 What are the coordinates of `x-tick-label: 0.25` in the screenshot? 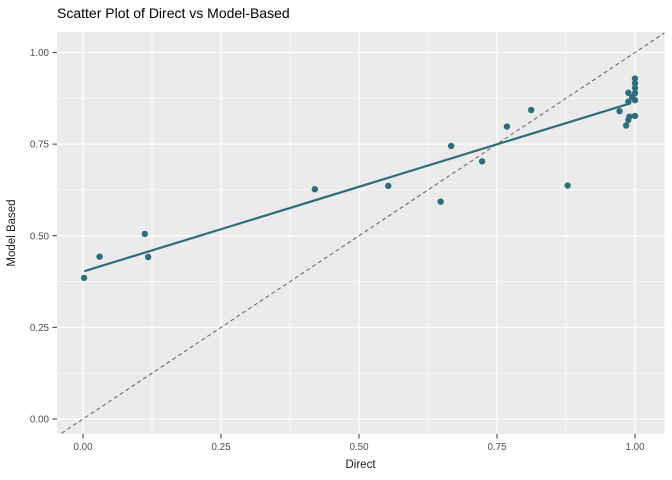 It's located at (221, 447).